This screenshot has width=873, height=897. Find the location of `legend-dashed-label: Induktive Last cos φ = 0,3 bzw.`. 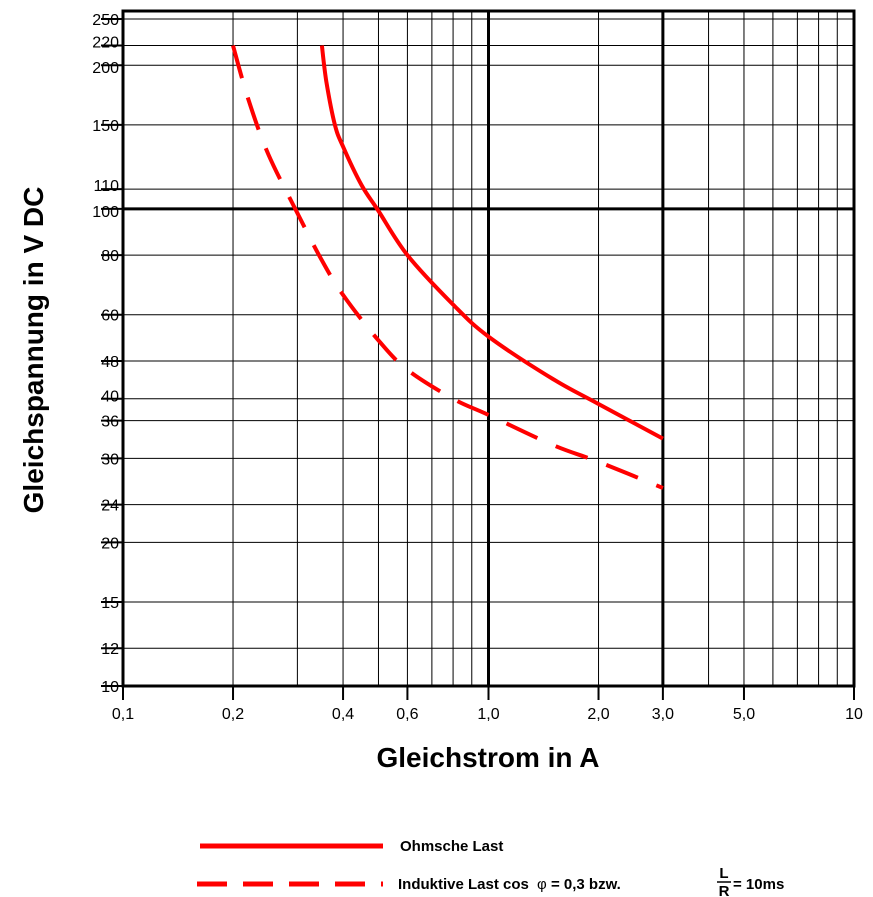

legend-dashed-label: Induktive Last cos φ = 0,3 bzw. is located at coordinates (509, 884).